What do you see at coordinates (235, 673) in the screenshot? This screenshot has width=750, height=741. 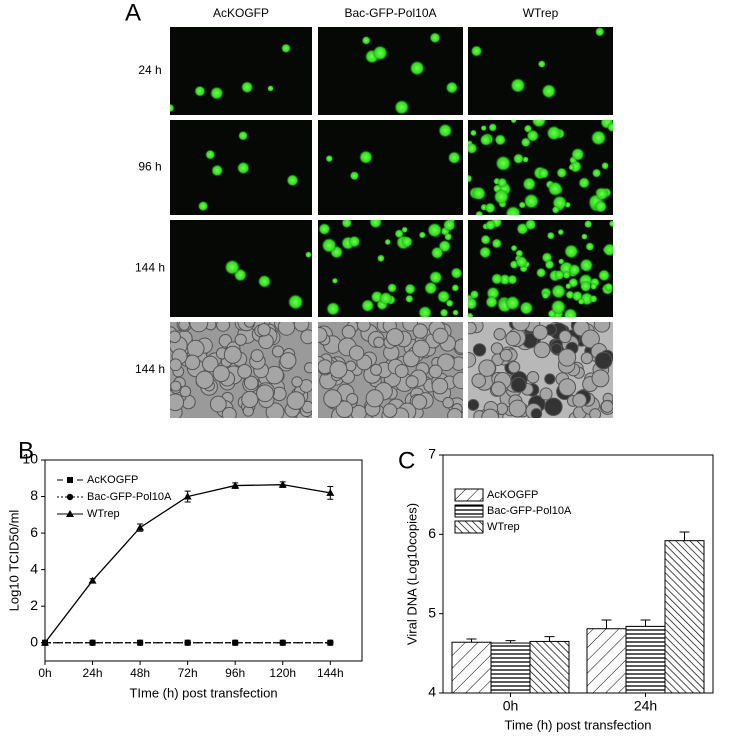 I see `x-tick-label: 96h` at bounding box center [235, 673].